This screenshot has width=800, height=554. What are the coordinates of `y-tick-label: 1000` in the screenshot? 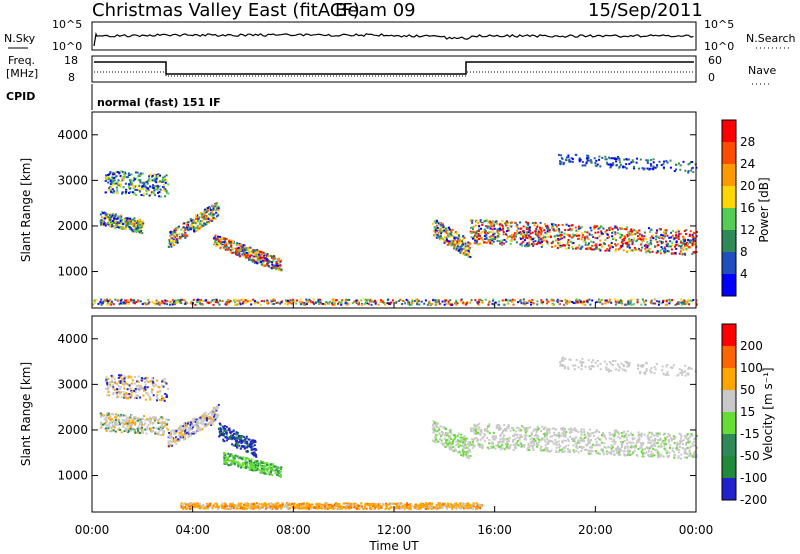 It's located at (72, 272).